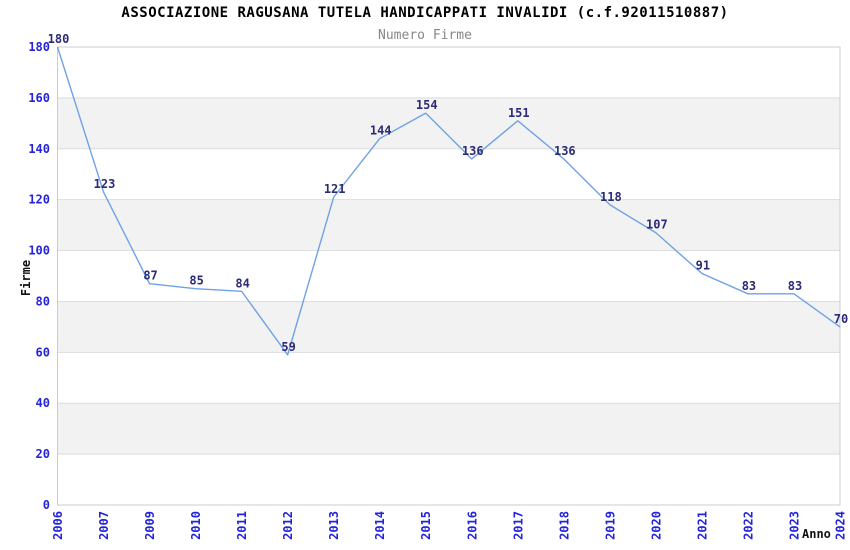 The height and width of the screenshot is (550, 850). What do you see at coordinates (703, 265) in the screenshot?
I see `data-point-label: 91` at bounding box center [703, 265].